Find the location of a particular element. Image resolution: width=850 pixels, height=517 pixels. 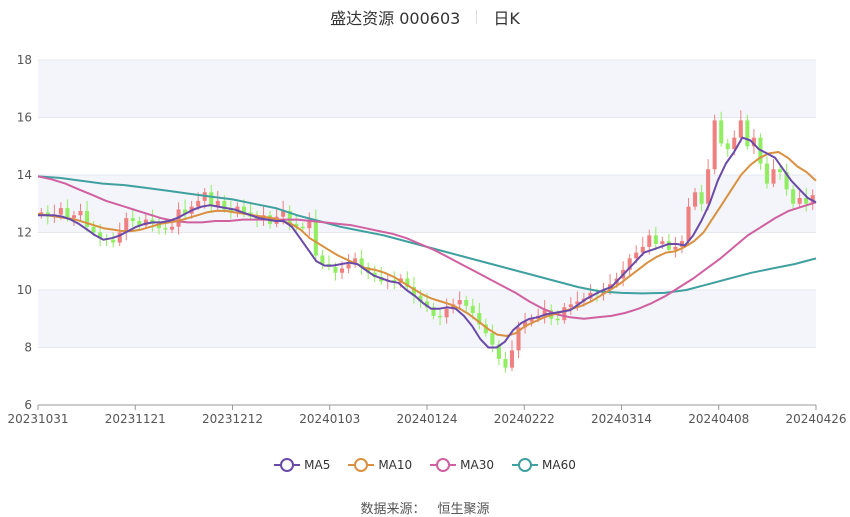

legend-item-ma5: MA5 is located at coordinates (302, 465).